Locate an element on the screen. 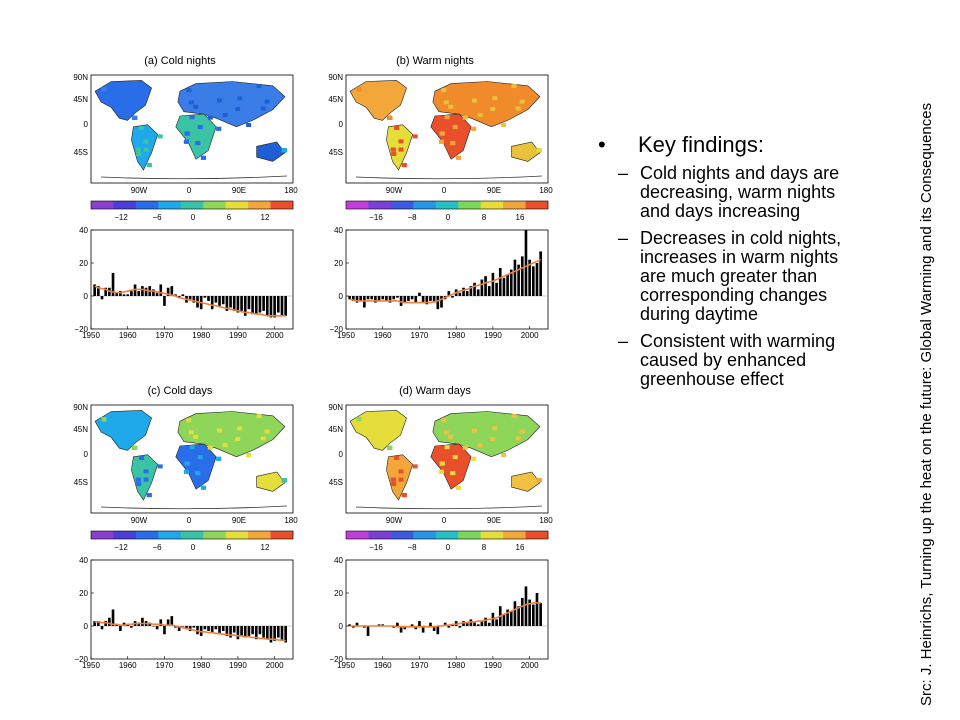  y-tick-label: 20 is located at coordinates (83, 263).